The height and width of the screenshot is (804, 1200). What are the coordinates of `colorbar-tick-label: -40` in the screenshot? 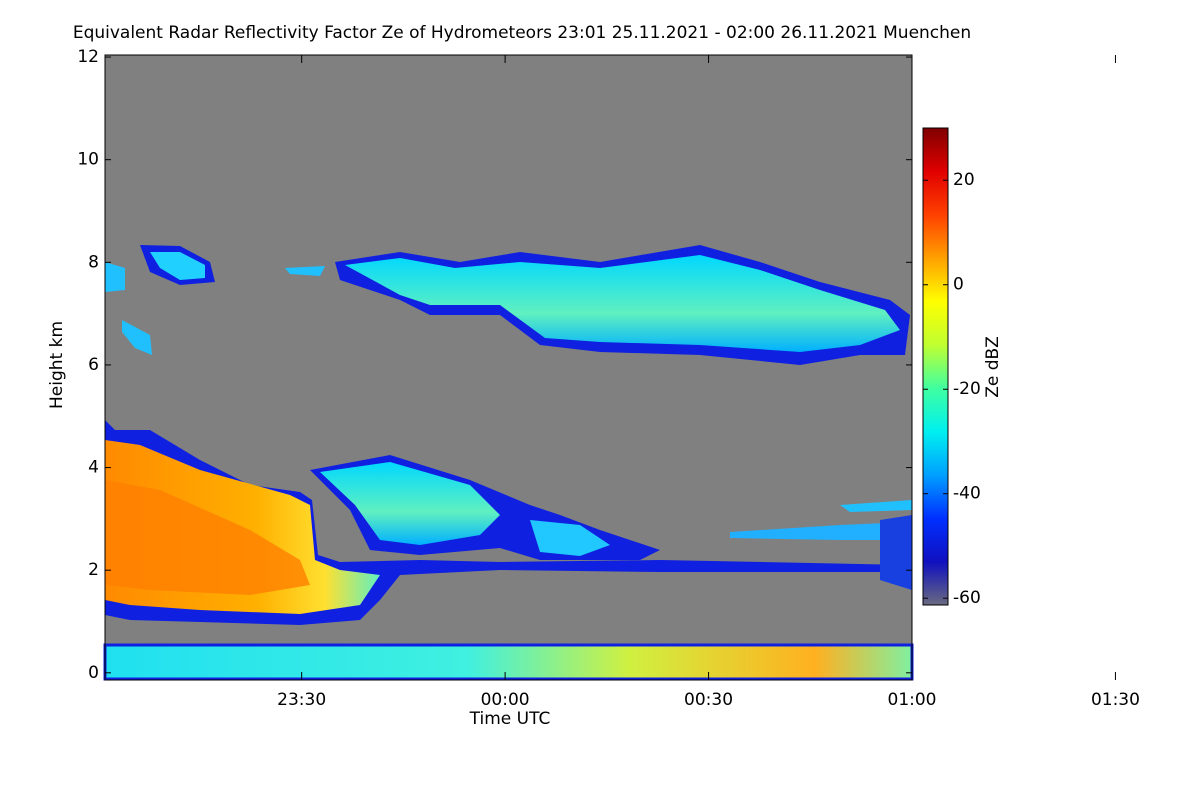 It's located at (967, 494).